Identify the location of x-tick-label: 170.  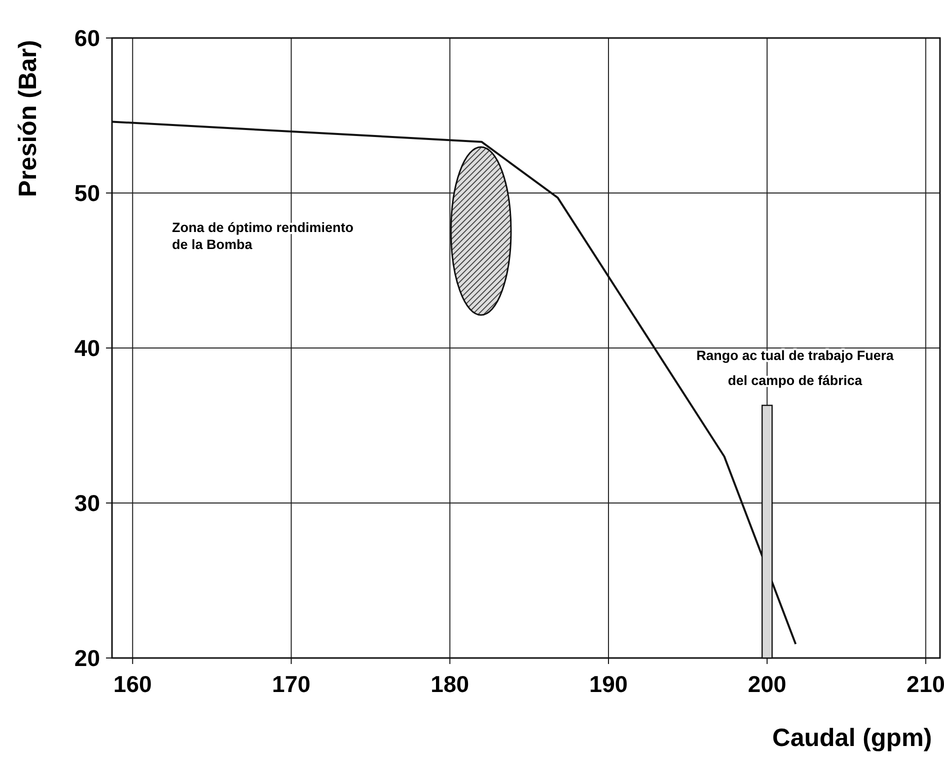
(291, 684).